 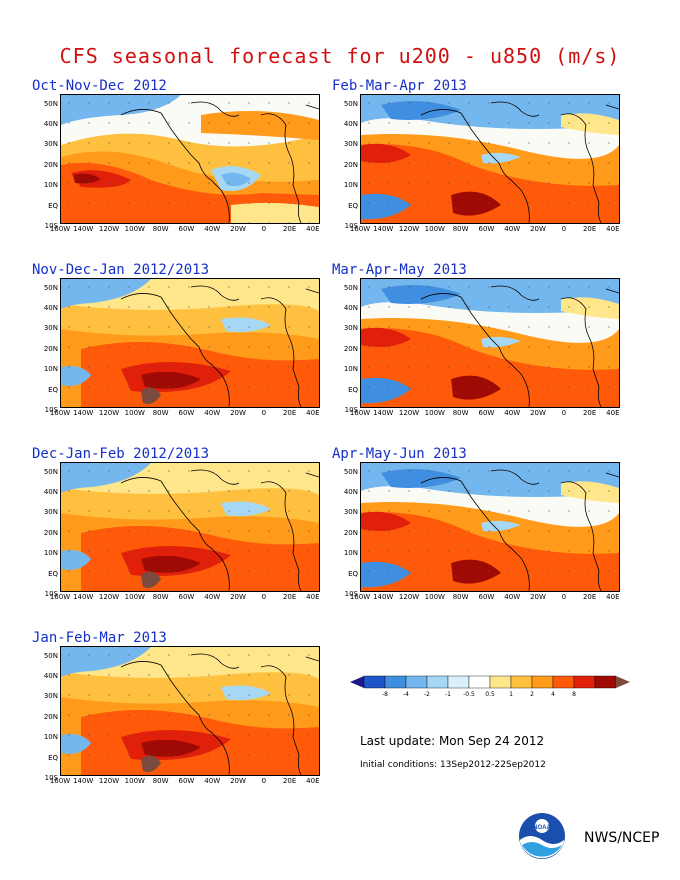 What do you see at coordinates (574, 694) in the screenshot?
I see `colorbar-label: 8` at bounding box center [574, 694].